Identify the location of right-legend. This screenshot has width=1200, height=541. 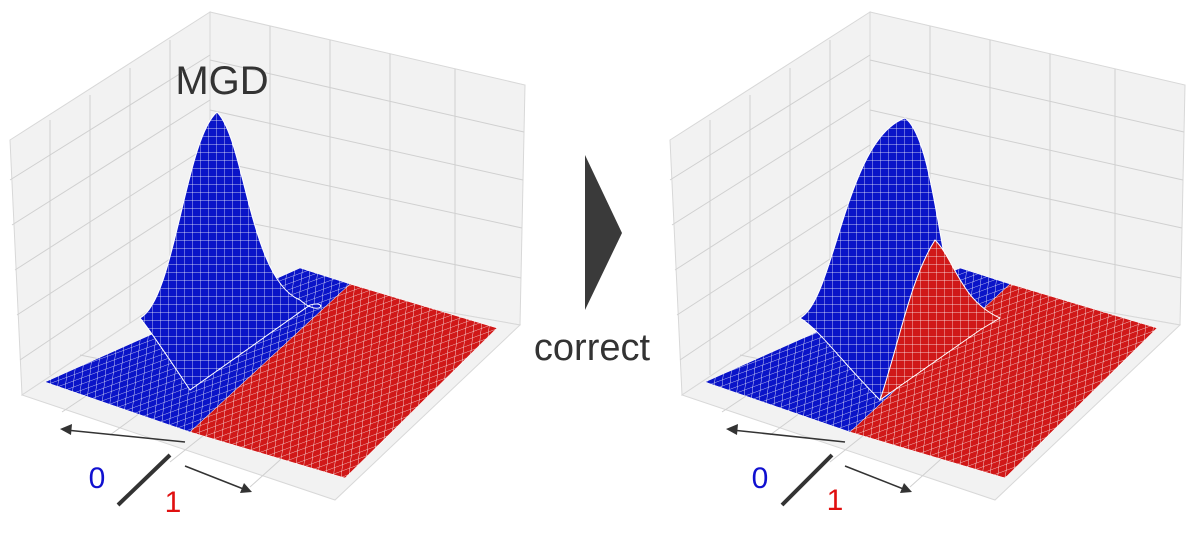
(819, 465).